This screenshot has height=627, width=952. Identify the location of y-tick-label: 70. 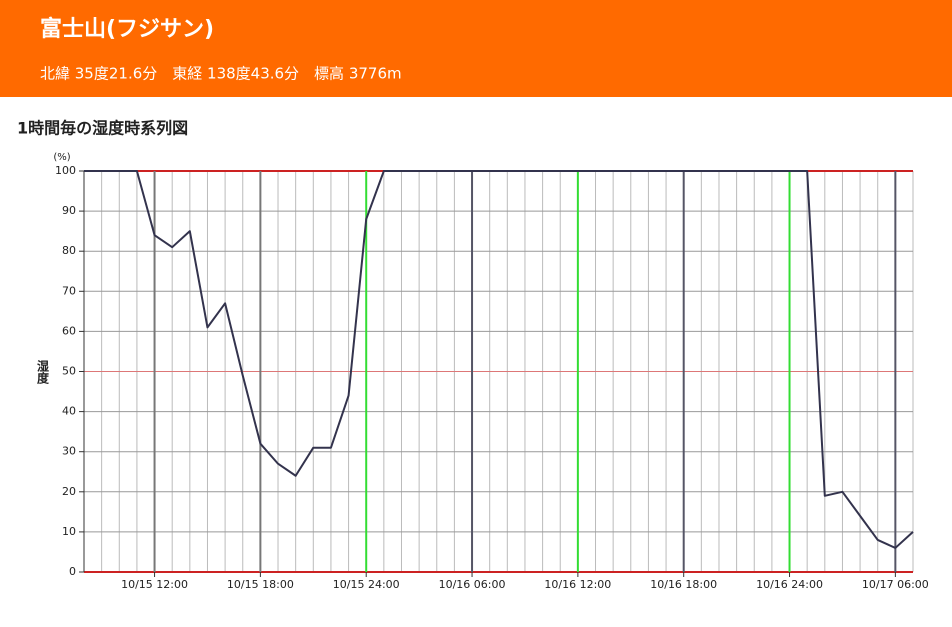
(69, 290).